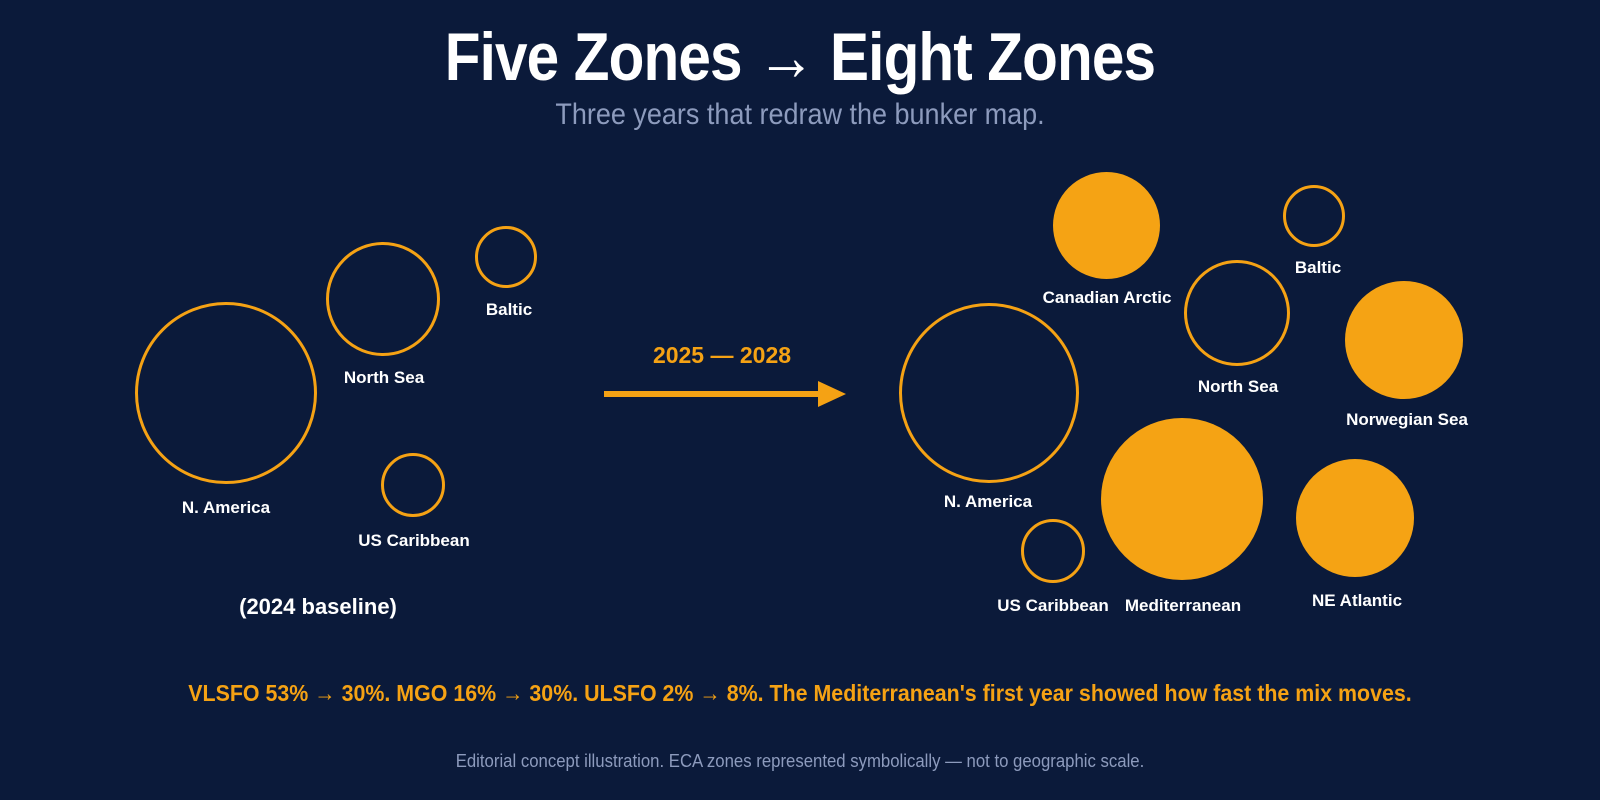 The height and width of the screenshot is (800, 1600). Describe the element at coordinates (509, 309) in the screenshot. I see `zone-label-baltic-2024: Baltic` at that location.